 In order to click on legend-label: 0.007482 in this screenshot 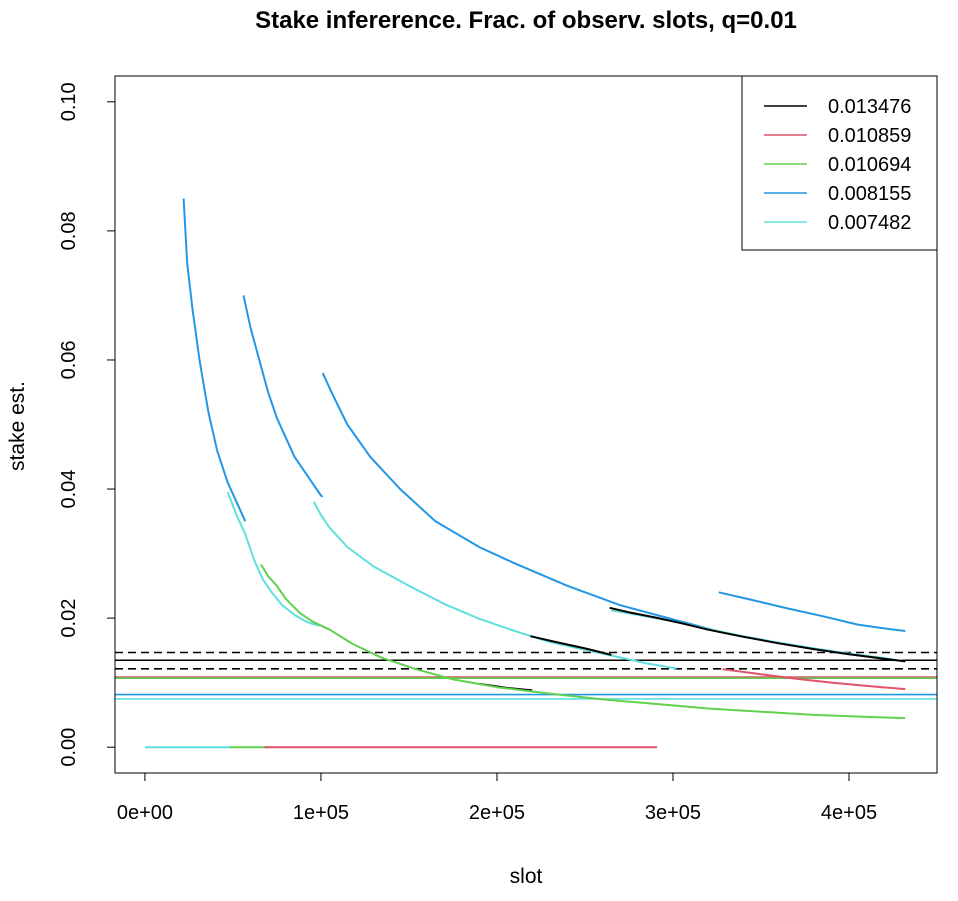, I will do `click(869, 223)`.